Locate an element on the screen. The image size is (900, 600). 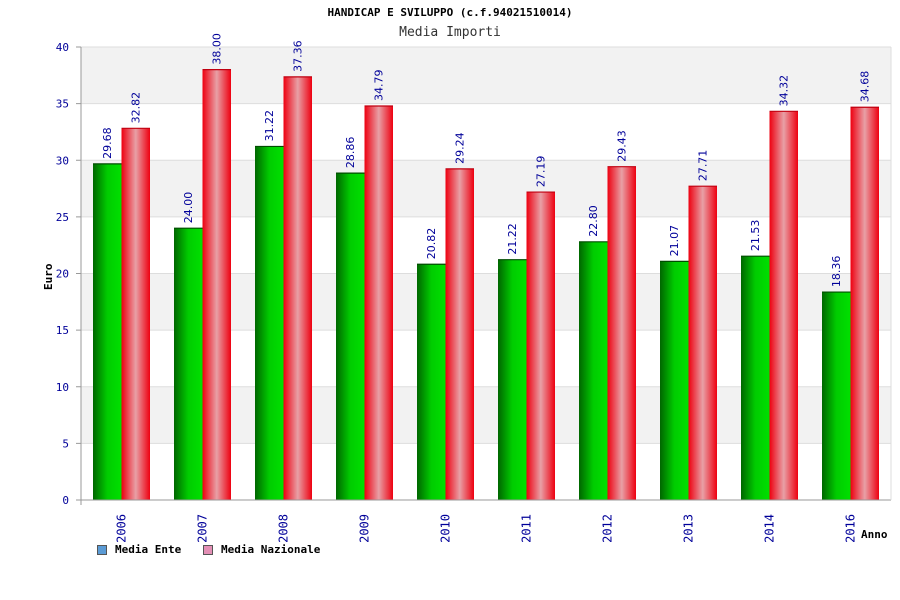
bar-value-label: 34.79 is located at coordinates (379, 86).